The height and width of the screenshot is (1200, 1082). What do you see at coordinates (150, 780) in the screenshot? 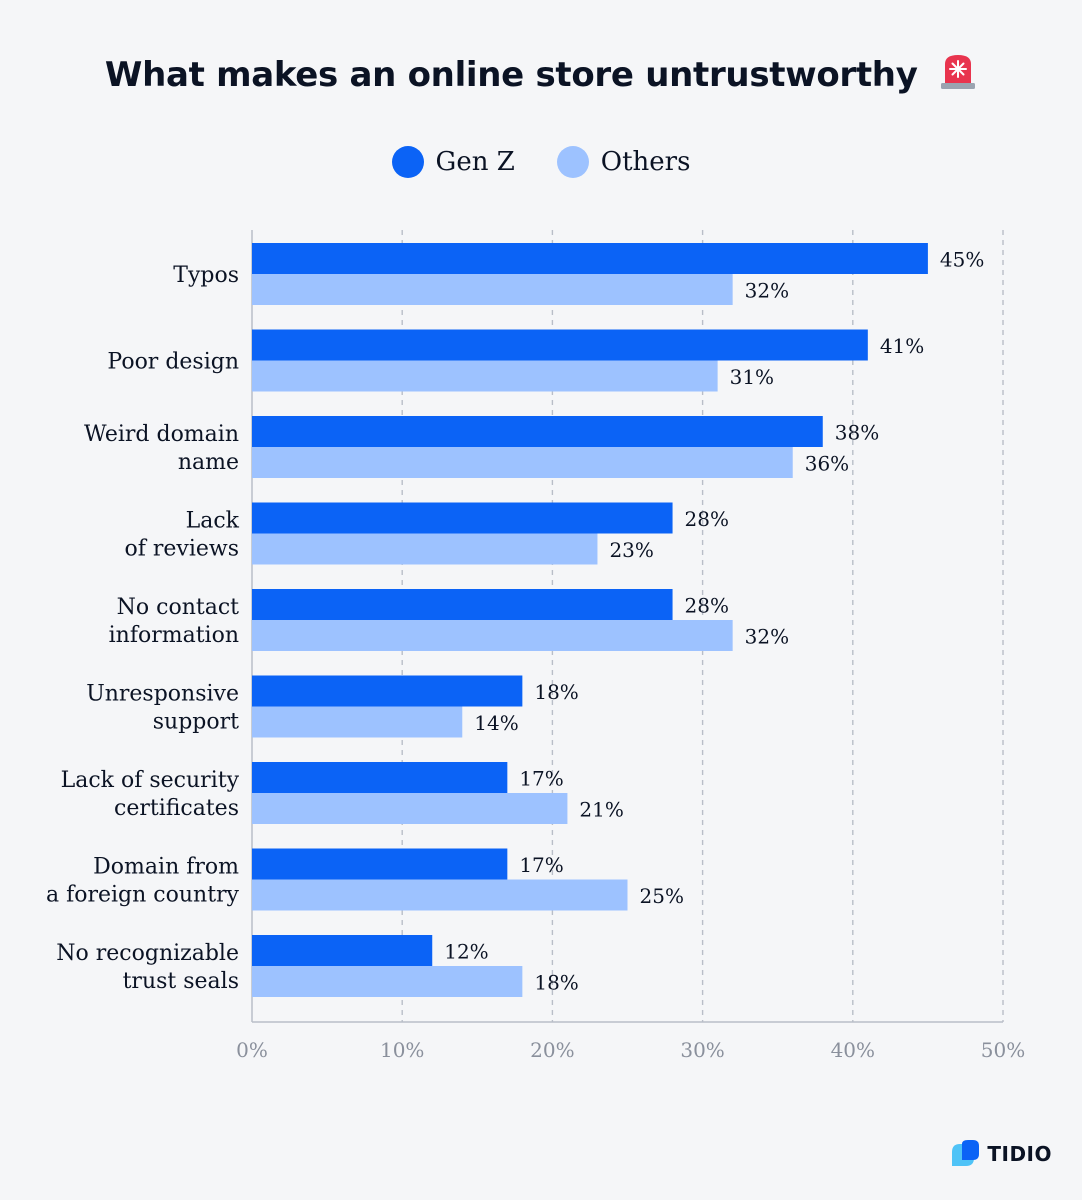
I see `category-label: Lack of security` at bounding box center [150, 780].